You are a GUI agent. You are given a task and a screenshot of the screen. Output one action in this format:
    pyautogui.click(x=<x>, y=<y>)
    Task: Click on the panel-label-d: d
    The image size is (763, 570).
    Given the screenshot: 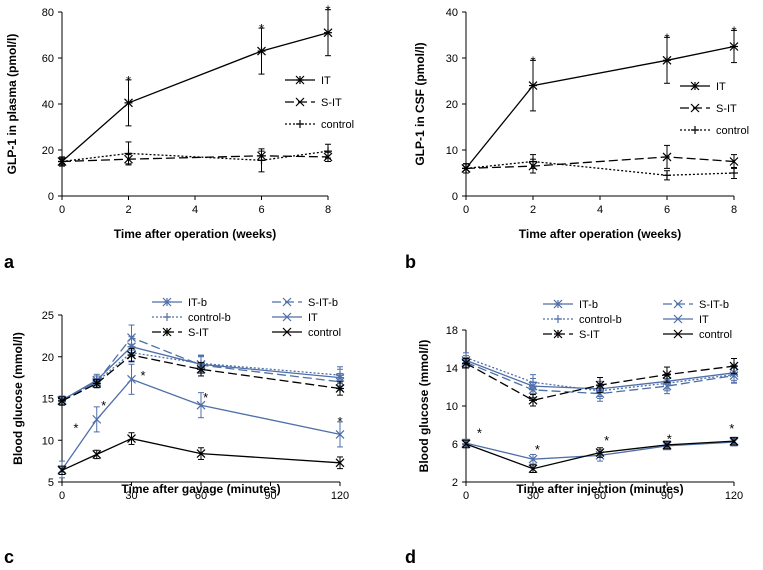 What is the action you would take?
    pyautogui.click(x=410, y=557)
    